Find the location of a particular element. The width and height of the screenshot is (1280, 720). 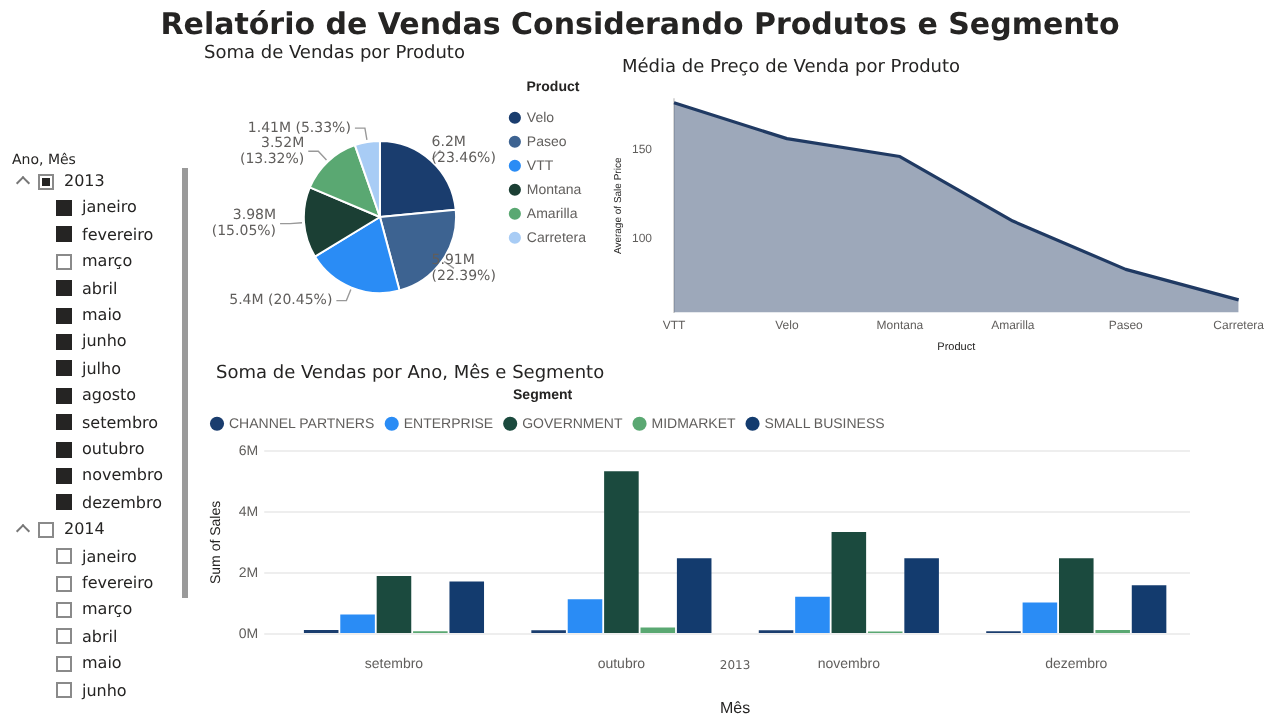

text: outubro is located at coordinates (113, 449).